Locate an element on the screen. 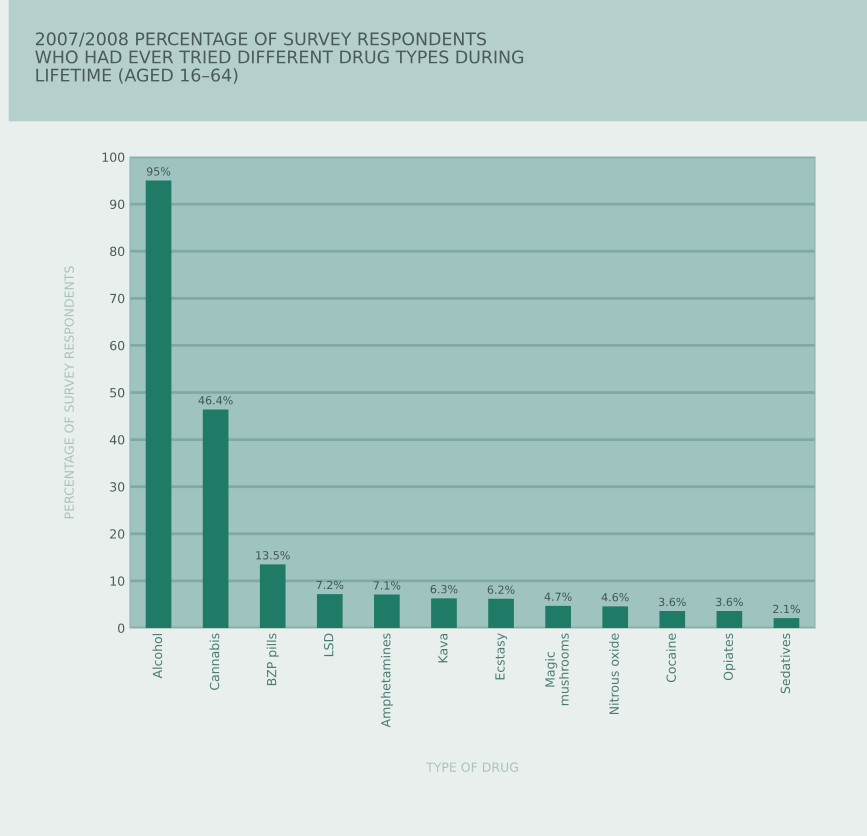 This screenshot has width=867, height=836. data-label: 7.1% is located at coordinates (387, 585).